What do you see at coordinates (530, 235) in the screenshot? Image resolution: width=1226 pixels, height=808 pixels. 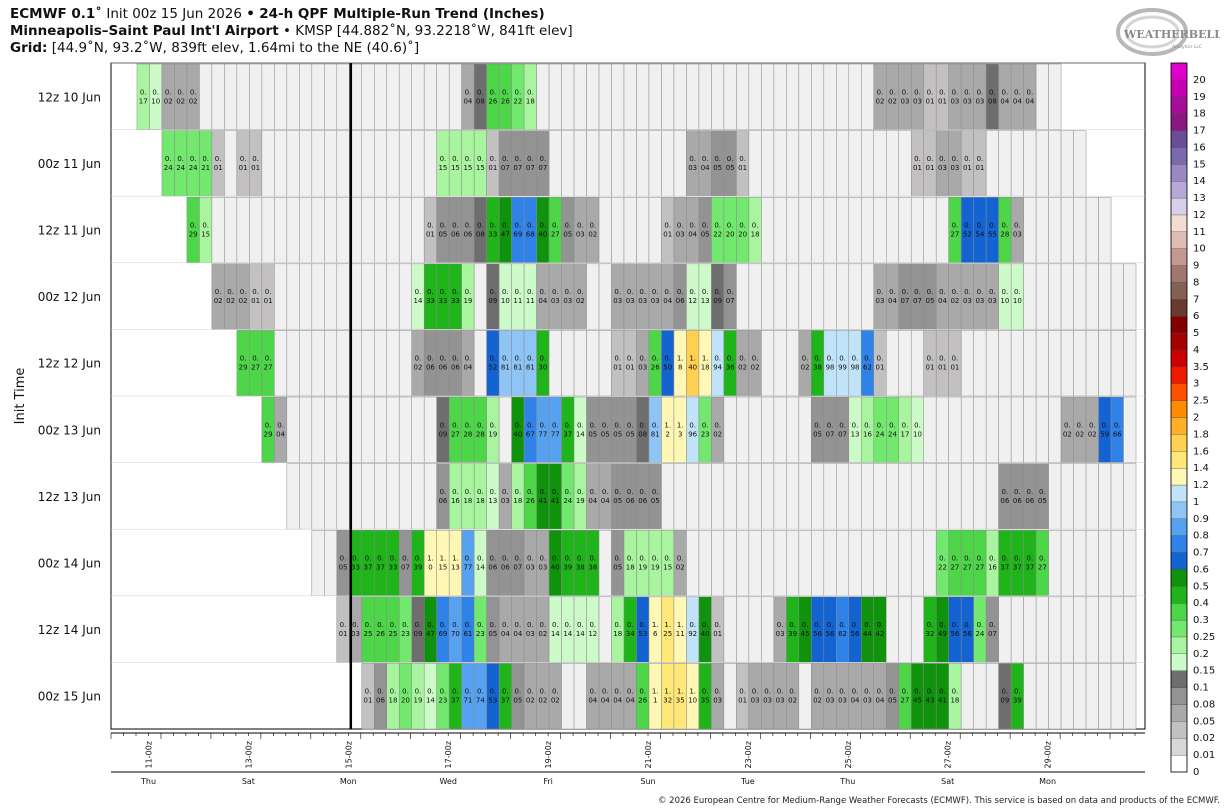 I see `cell-value-frac: 68` at bounding box center [530, 235].